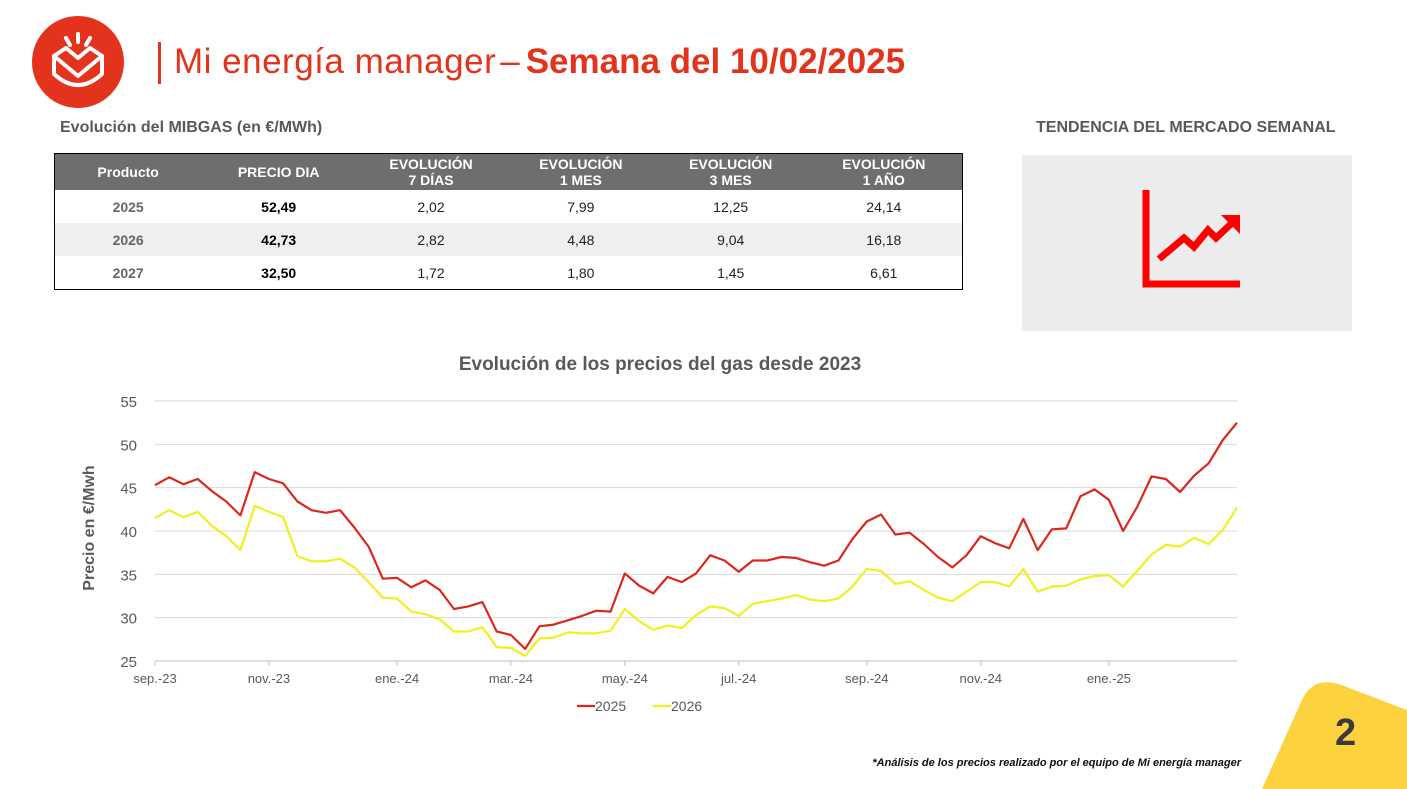 The width and height of the screenshot is (1407, 789). Describe the element at coordinates (128, 662) in the screenshot. I see `y-tick-label: 25` at that location.